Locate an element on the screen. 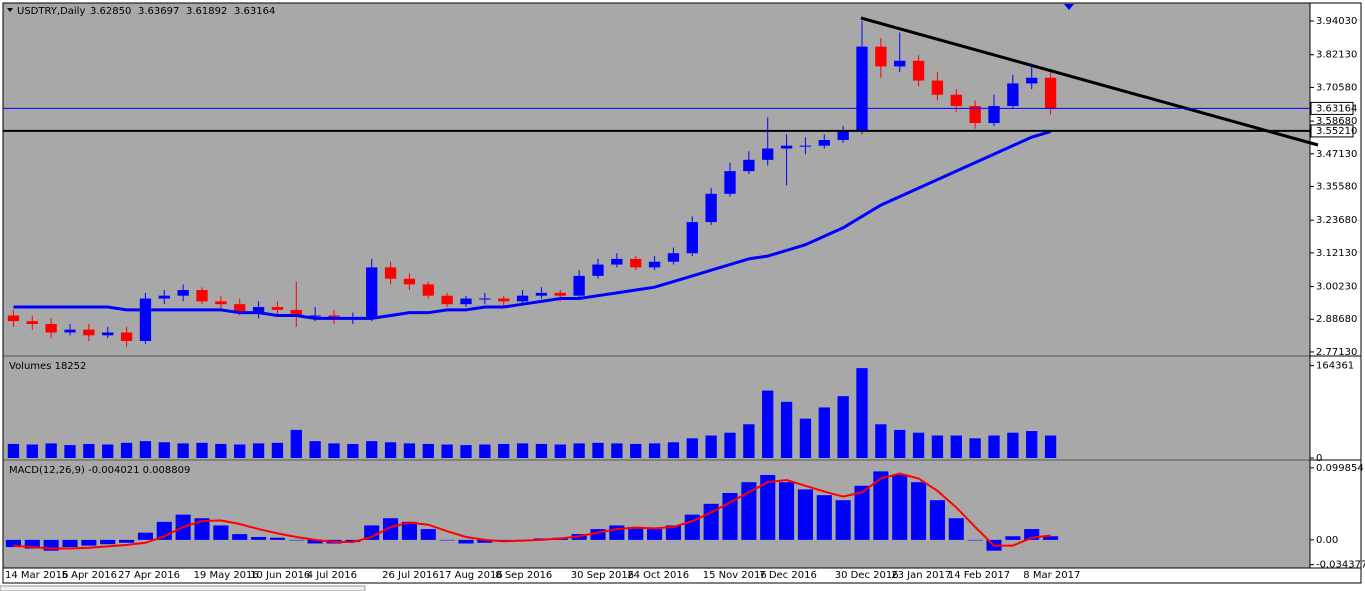 The height and width of the screenshot is (591, 1365). x-tick-label: 24 Oct 2016 is located at coordinates (658, 575).